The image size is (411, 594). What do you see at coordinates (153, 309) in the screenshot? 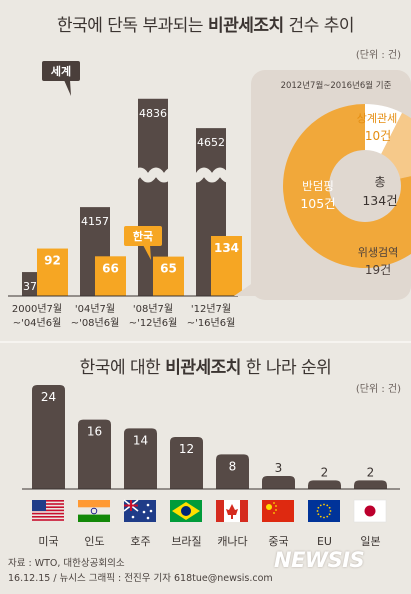
I see `category-label: '08년7월` at bounding box center [153, 309].